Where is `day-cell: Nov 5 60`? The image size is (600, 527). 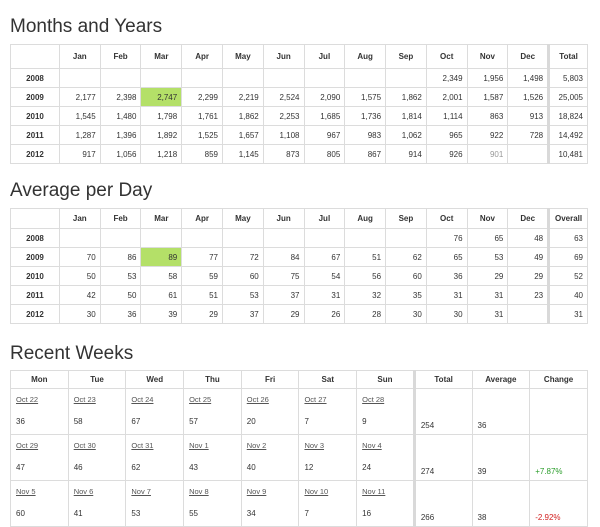 day-cell: Nov 5 60 is located at coordinates (39, 503).